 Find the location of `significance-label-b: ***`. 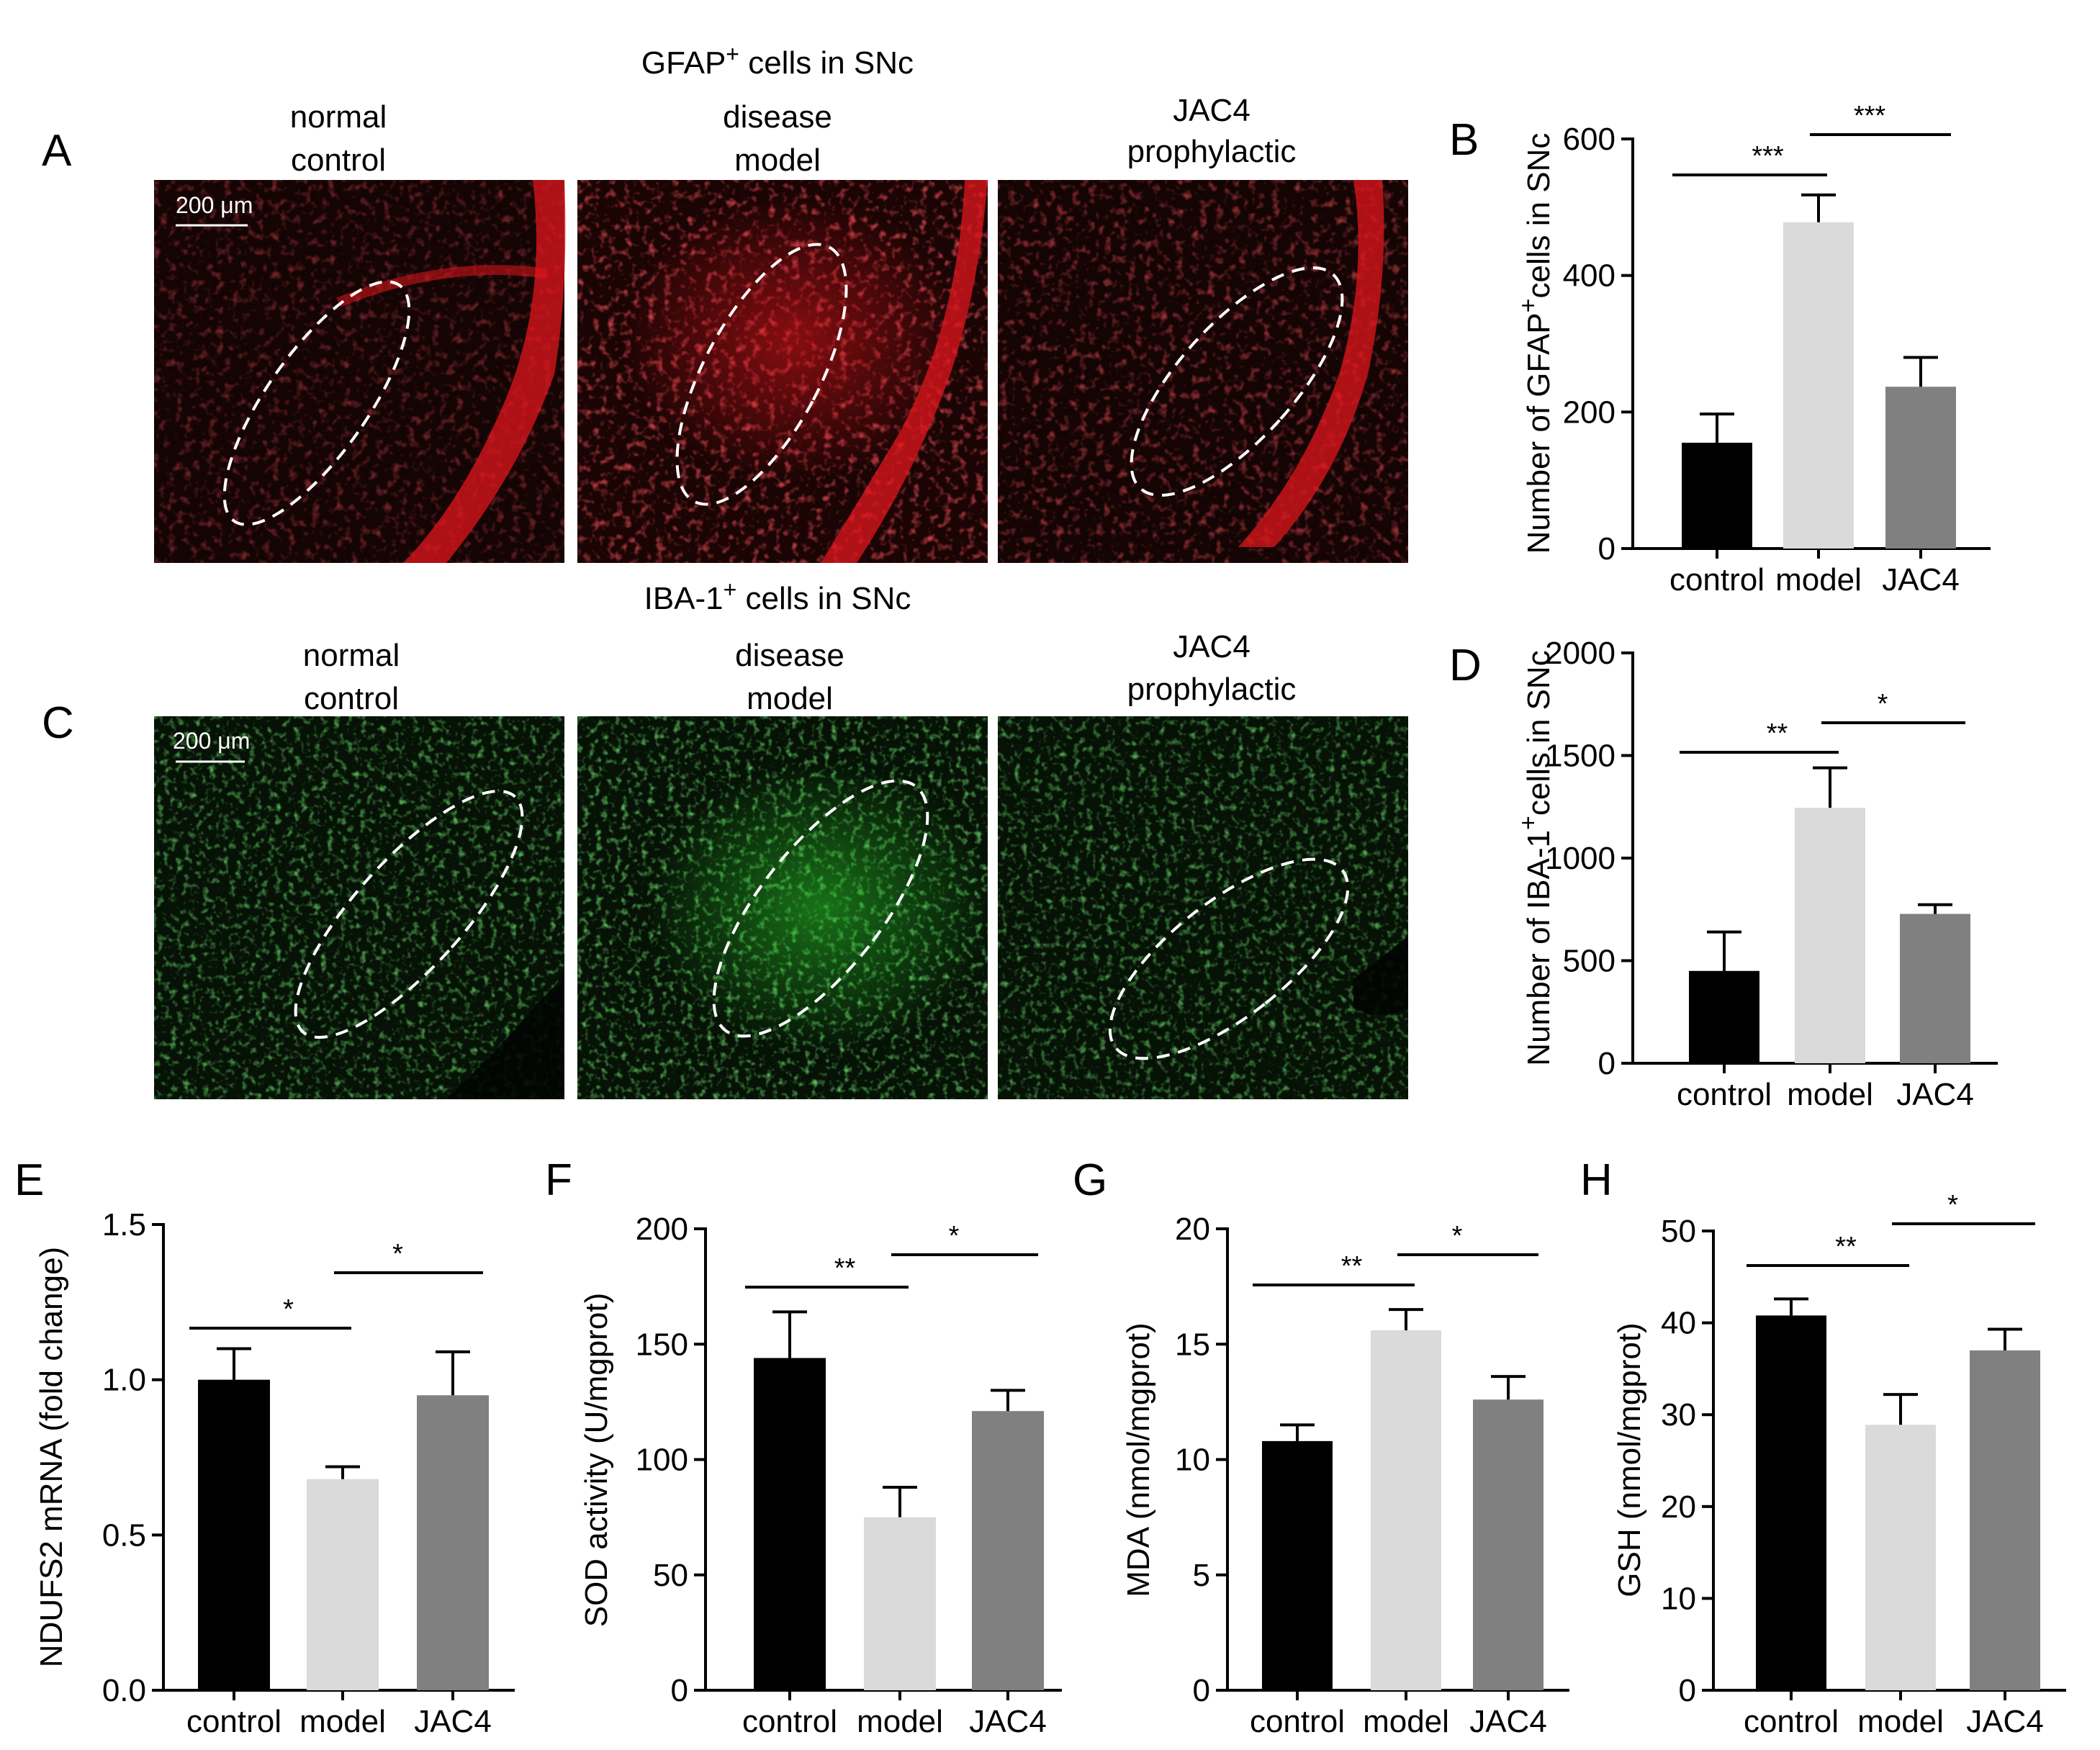

significance-label-b: *** is located at coordinates (1768, 156).